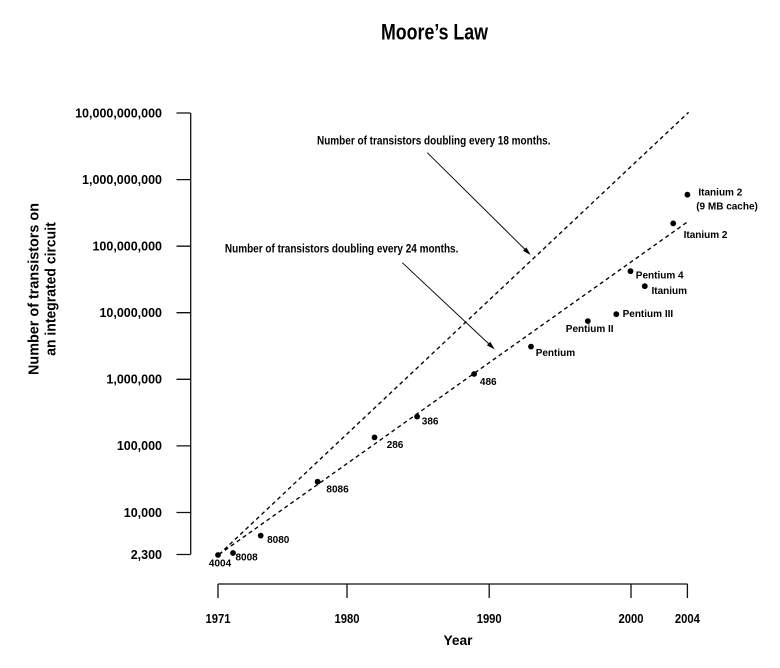 The height and width of the screenshot is (668, 780). What do you see at coordinates (278, 540) in the screenshot?
I see `svg-text: 8080` at bounding box center [278, 540].